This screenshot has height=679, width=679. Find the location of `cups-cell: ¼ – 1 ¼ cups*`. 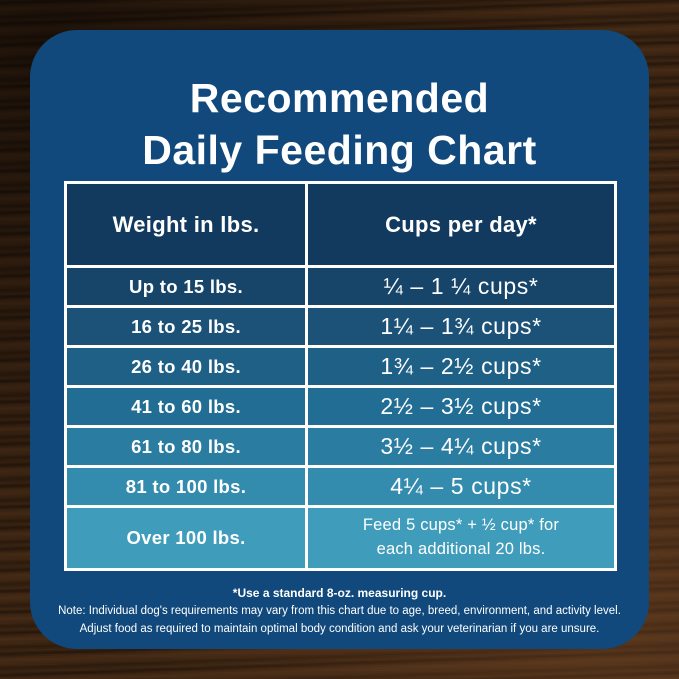

cups-cell: ¼ – 1 ¼ cups* is located at coordinates (461, 286).